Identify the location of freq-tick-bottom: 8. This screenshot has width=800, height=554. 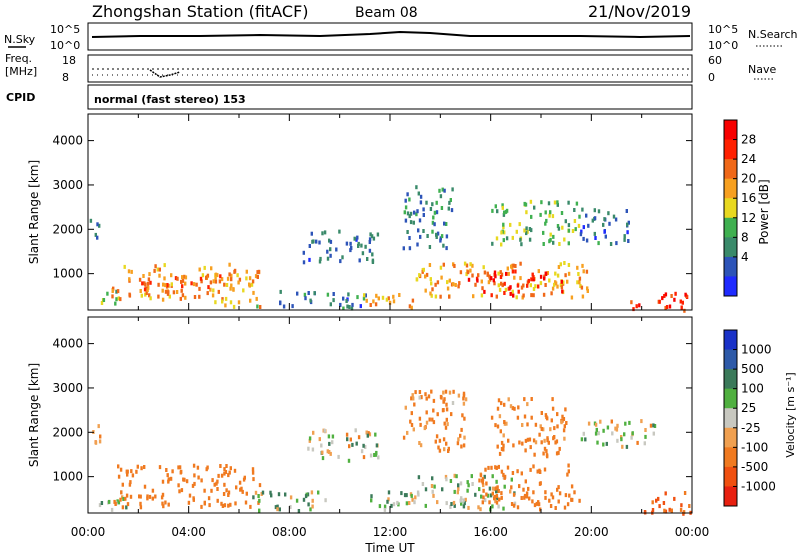
(65, 77).